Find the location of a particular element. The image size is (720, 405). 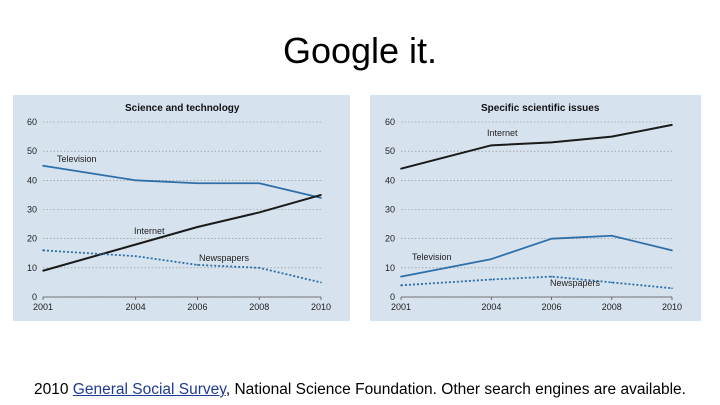

series-line-television is located at coordinates (182, 181).